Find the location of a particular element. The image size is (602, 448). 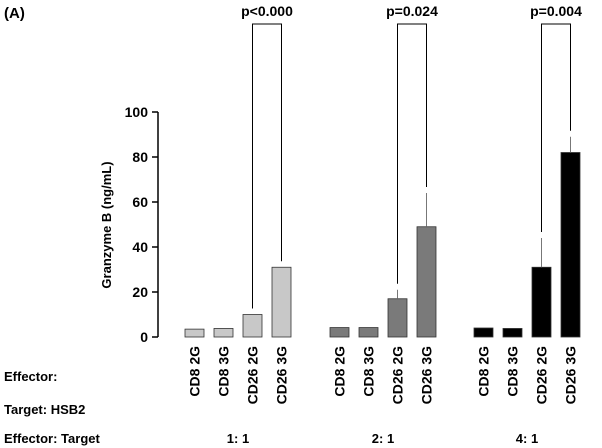

y-tick-label: 0 is located at coordinates (144, 337).